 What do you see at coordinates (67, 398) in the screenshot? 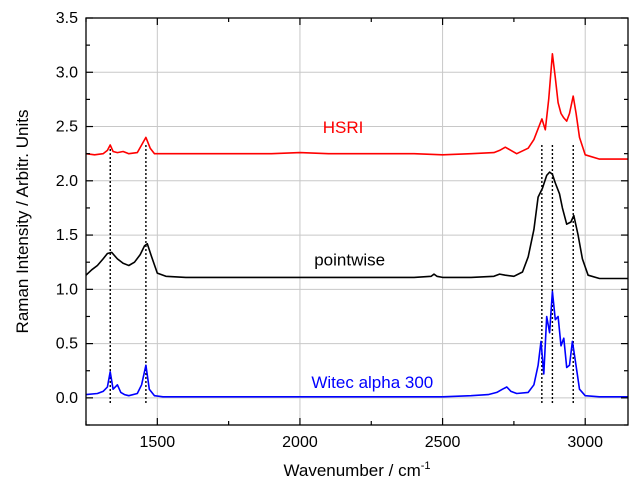
I see `y-tick-label: 0.0` at bounding box center [67, 398].